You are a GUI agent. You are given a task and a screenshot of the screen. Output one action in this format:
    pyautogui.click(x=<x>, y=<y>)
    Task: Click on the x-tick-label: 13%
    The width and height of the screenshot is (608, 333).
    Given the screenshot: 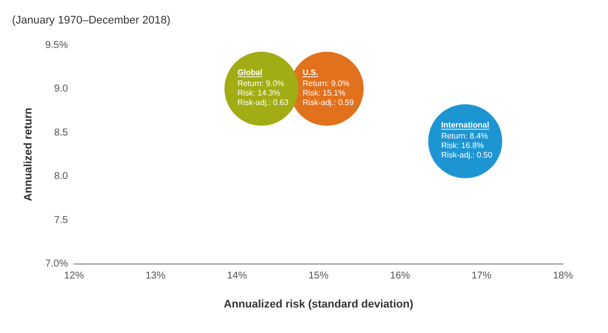 What is the action you would take?
    pyautogui.click(x=155, y=276)
    